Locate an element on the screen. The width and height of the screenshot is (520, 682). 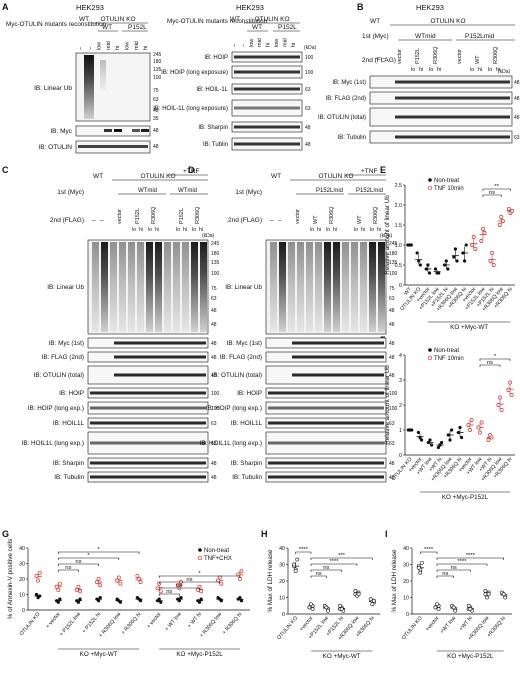
panel-a-blot-3: IB: OTULIN is located at coordinates (55, 147).